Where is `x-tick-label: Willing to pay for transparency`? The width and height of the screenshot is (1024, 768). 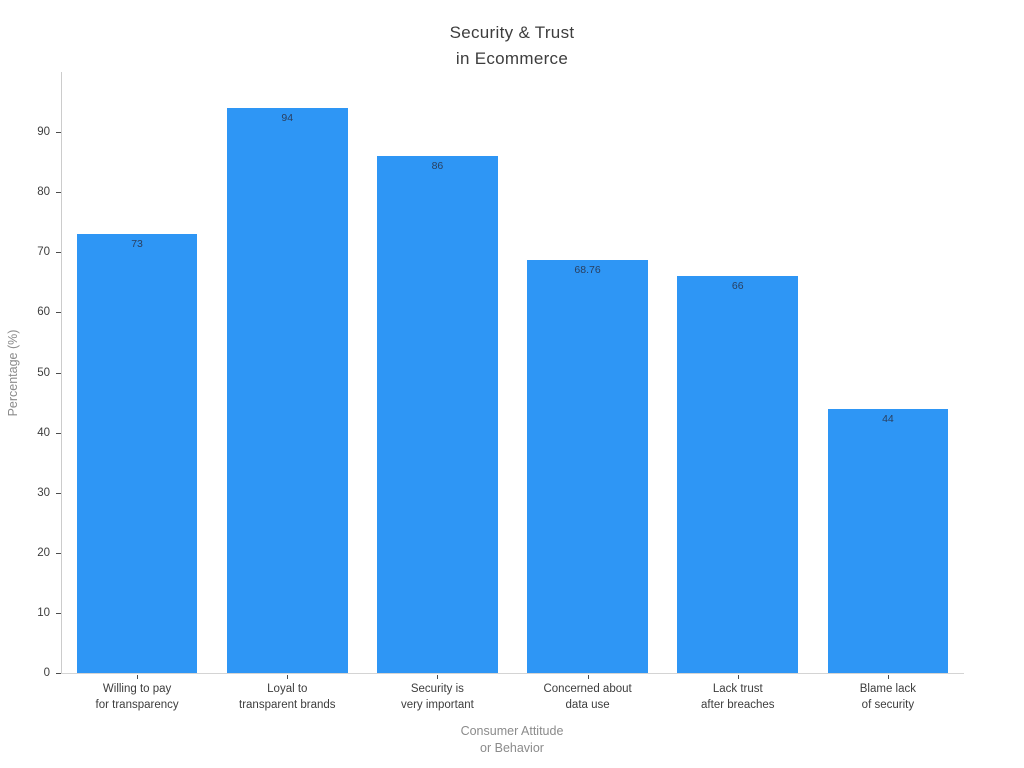
x-tick-label: Willing to pay for transparency is located at coordinates (137, 697).